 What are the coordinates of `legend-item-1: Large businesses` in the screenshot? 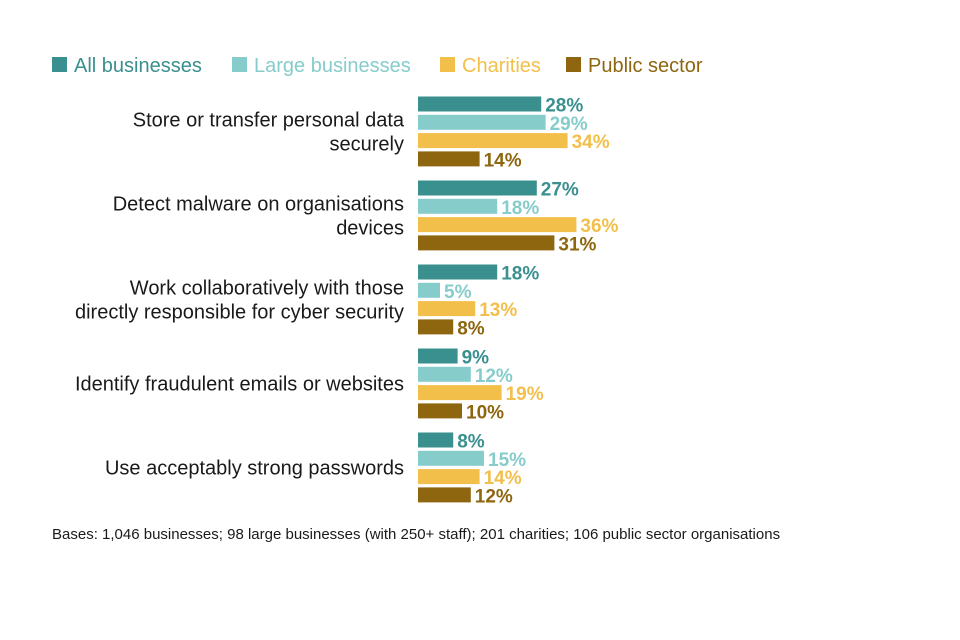 It's located at (321, 66).